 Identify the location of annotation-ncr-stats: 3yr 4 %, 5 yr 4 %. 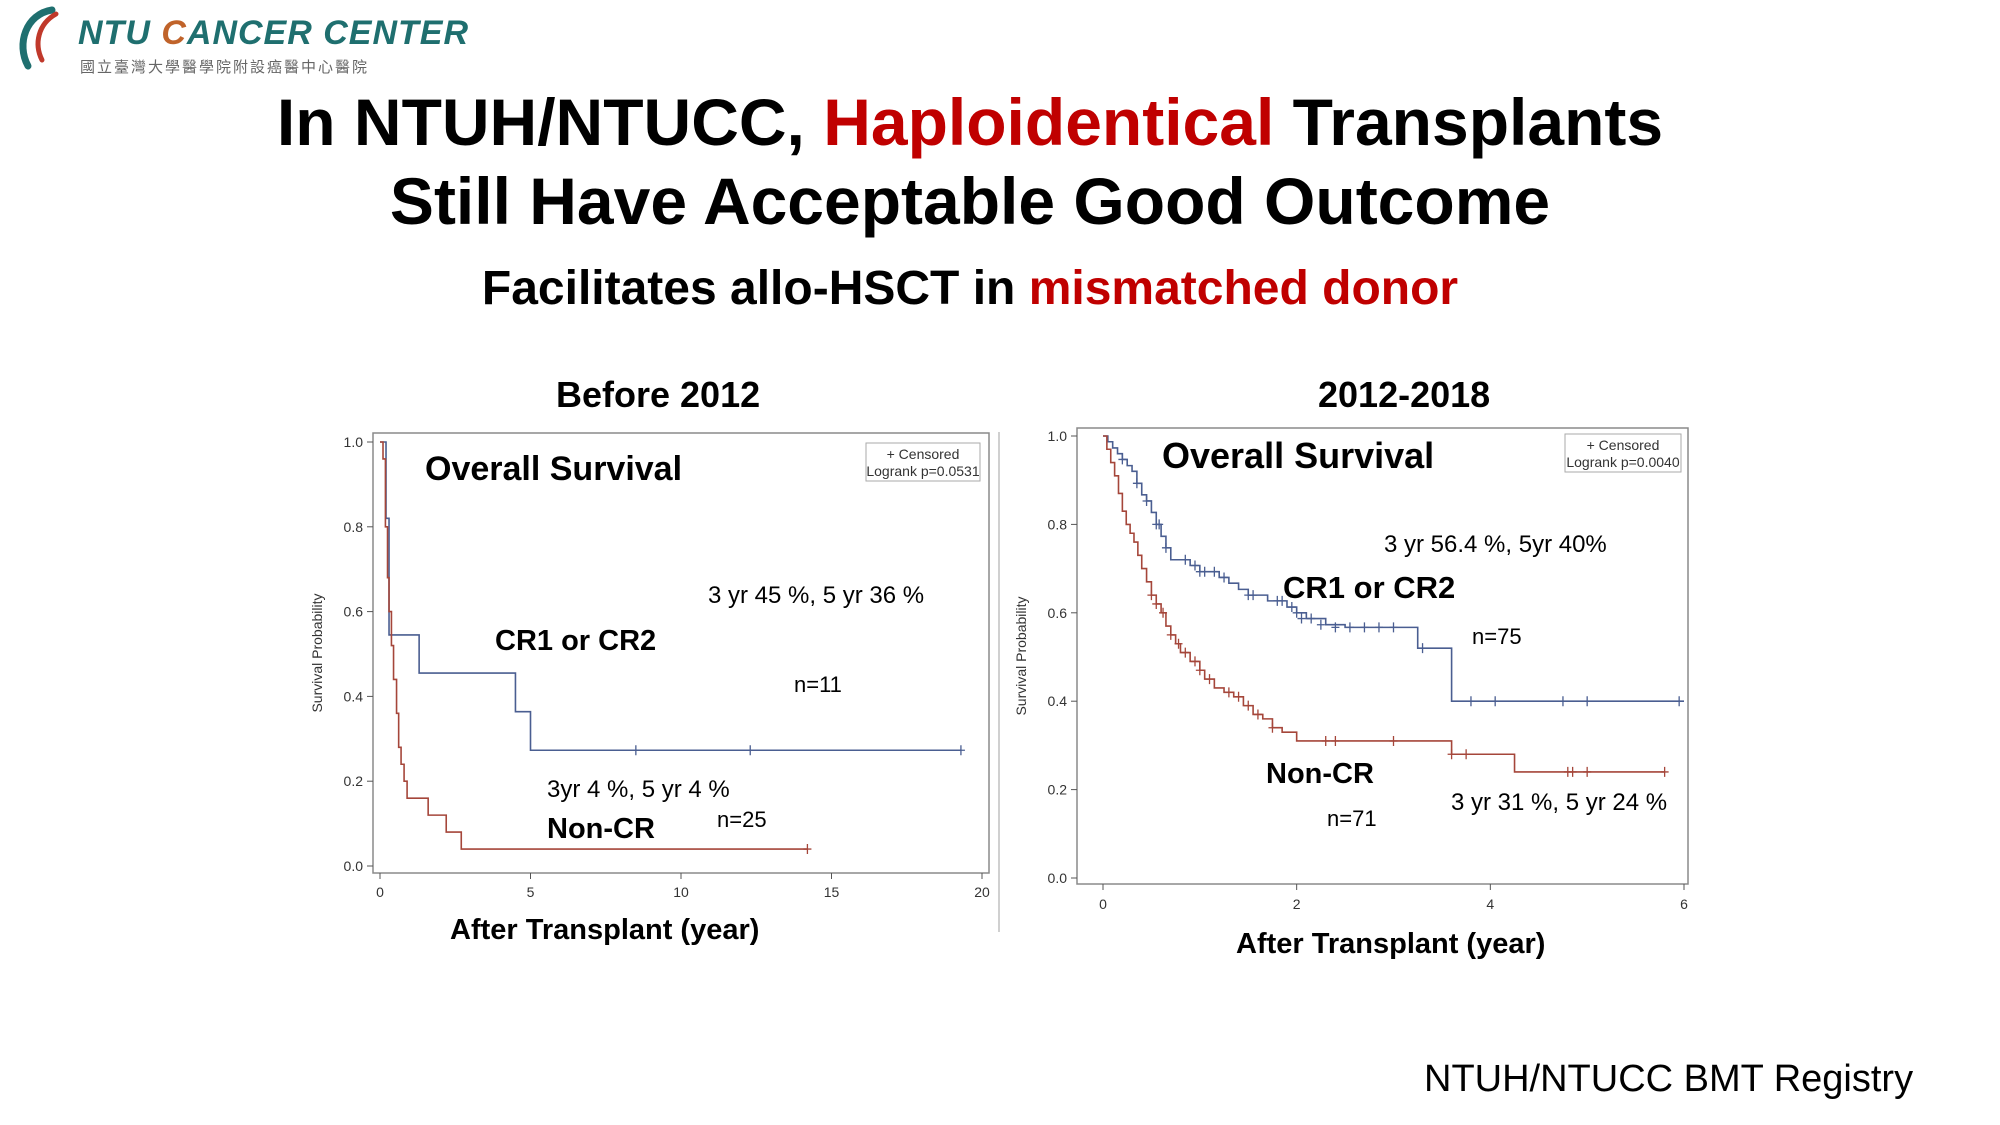
(638, 789).